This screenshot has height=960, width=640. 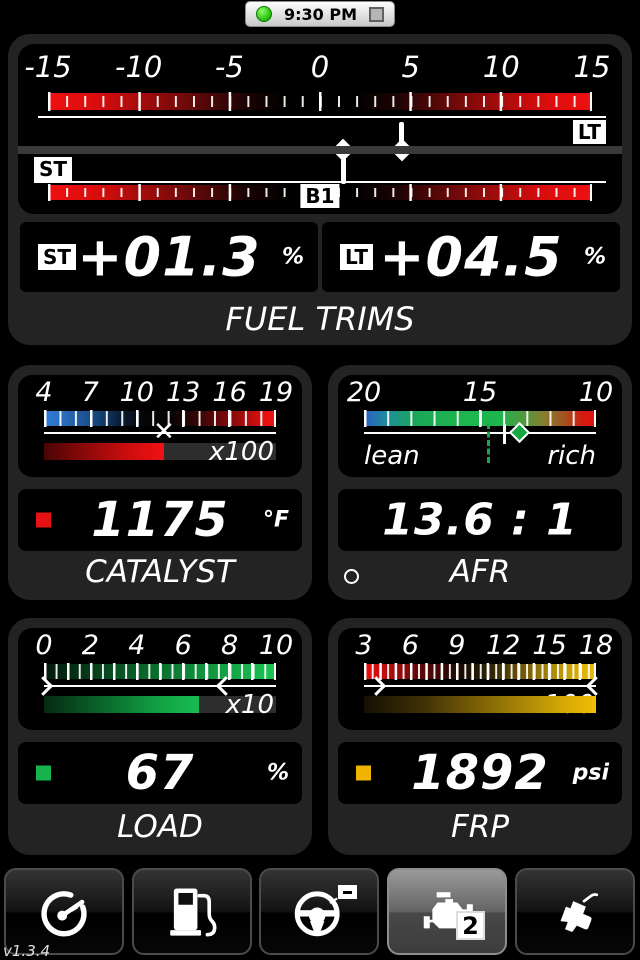 I want to click on afr-marker-tick, so click(x=504, y=434).